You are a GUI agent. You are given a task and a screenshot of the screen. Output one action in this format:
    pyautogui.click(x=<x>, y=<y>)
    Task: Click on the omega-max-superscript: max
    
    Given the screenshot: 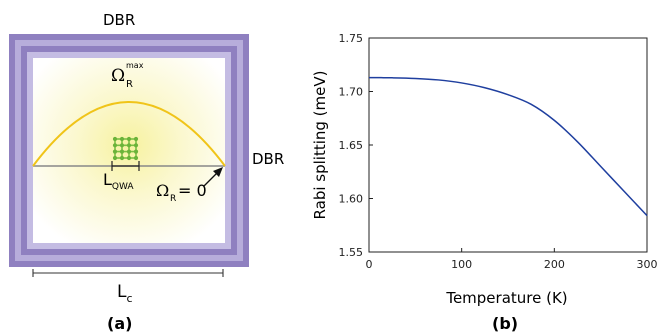 What is the action you would take?
    pyautogui.click(x=135, y=65)
    